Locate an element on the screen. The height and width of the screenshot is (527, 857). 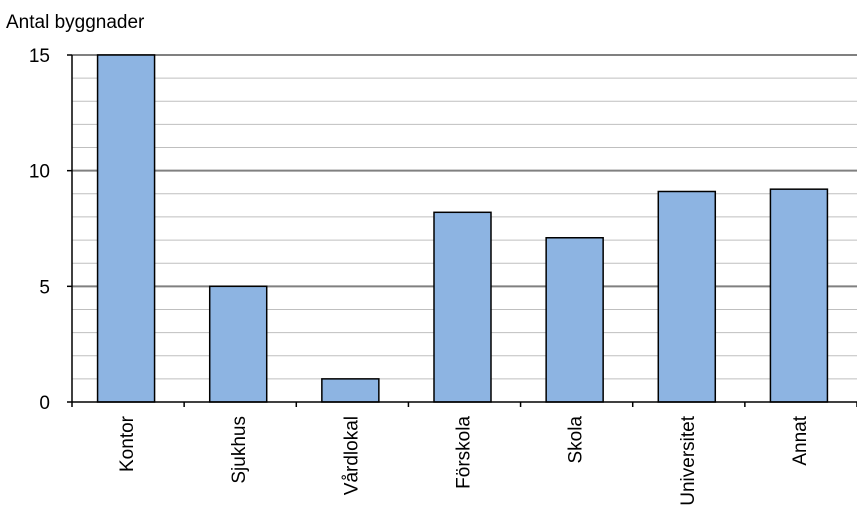
y-axis-label: Antal byggnader is located at coordinates (75, 22).